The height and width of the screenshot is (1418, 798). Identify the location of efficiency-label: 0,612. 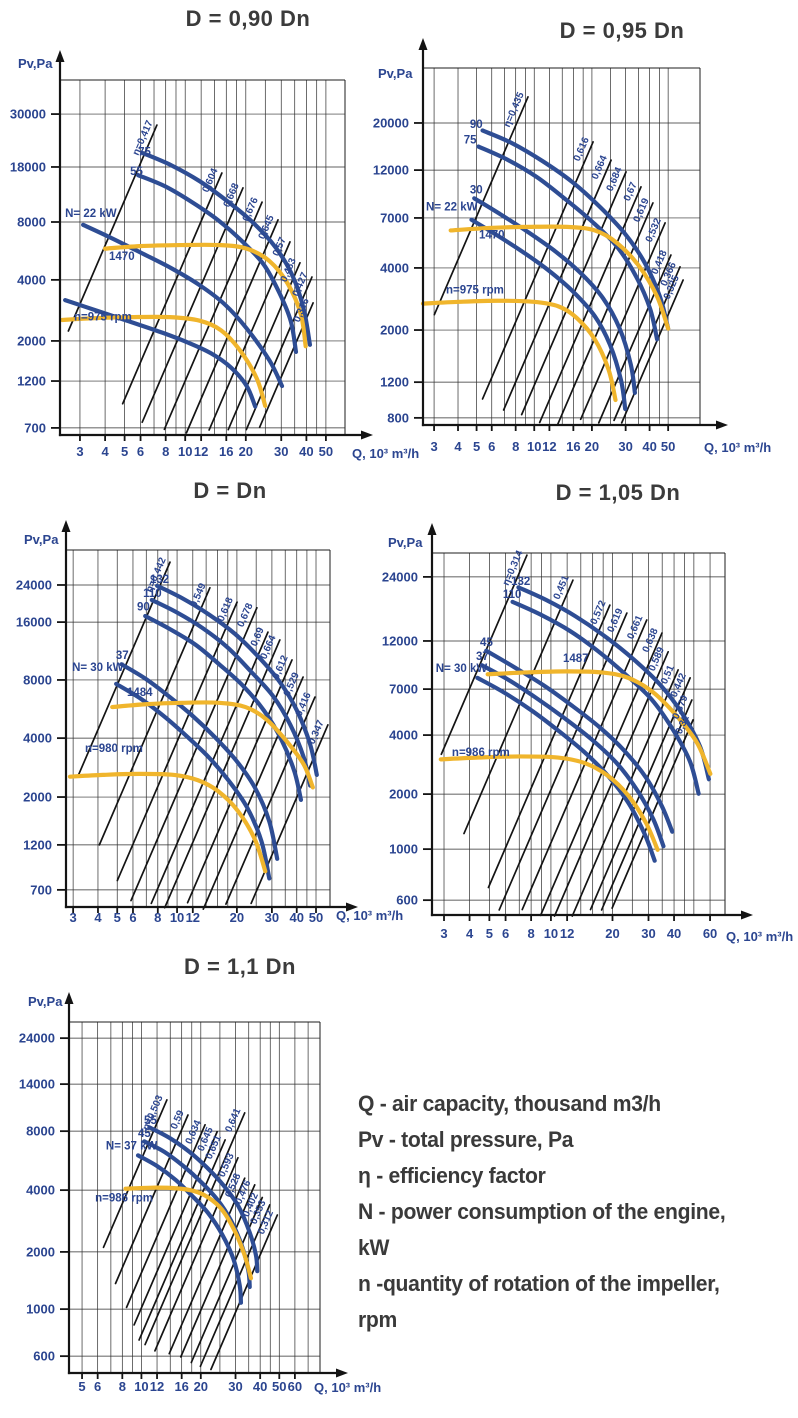
(281, 667).